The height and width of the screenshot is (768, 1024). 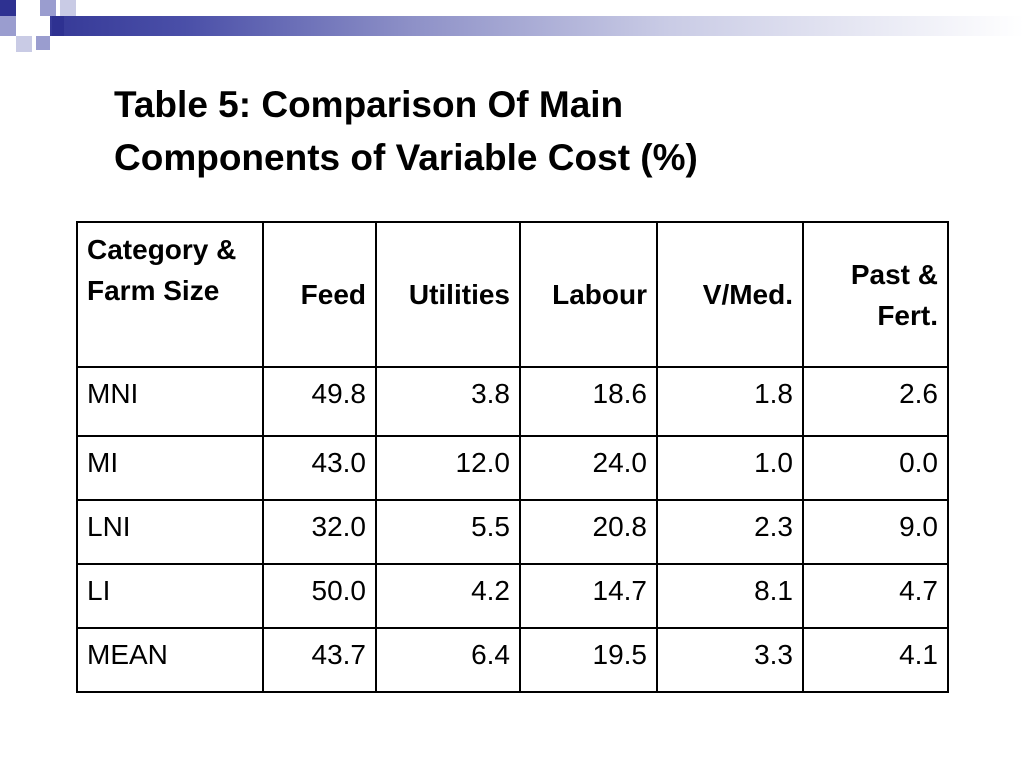 What do you see at coordinates (588, 532) in the screenshot?
I see `cell-labour: 20.8` at bounding box center [588, 532].